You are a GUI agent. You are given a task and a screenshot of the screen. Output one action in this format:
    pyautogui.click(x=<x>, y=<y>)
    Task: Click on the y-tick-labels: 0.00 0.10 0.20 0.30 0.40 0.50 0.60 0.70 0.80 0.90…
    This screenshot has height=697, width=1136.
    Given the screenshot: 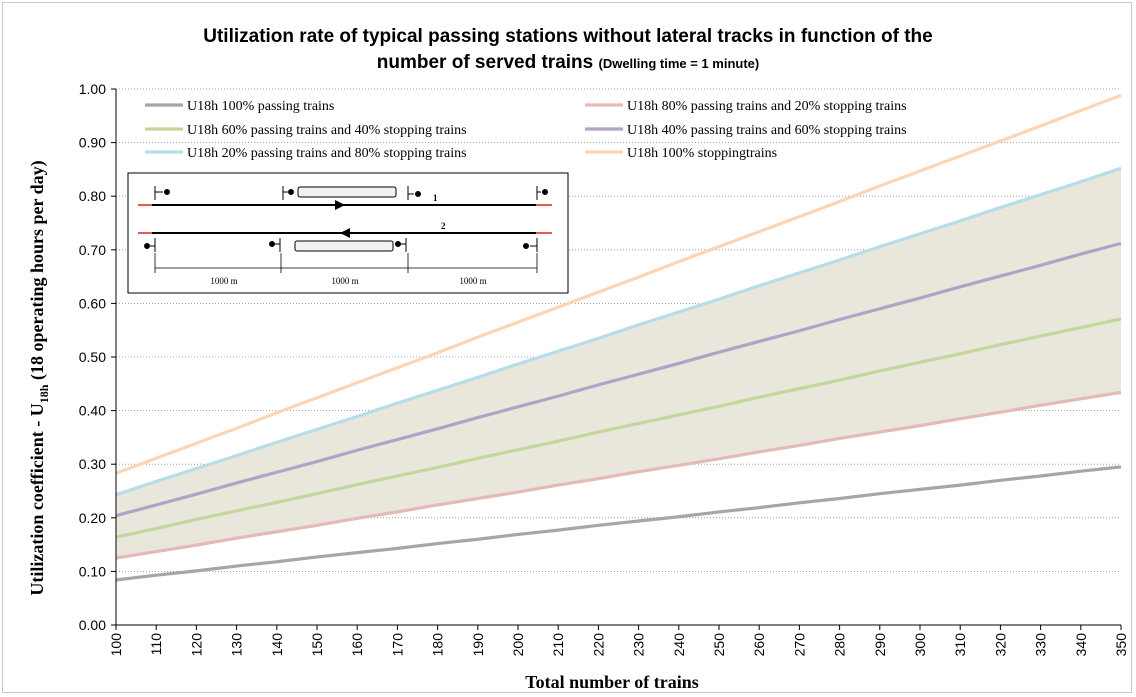 What is the action you would take?
    pyautogui.click(x=92, y=357)
    